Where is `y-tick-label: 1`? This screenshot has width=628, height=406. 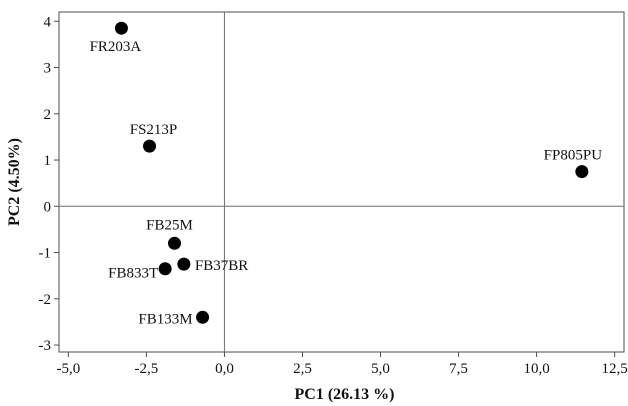
y-tick-label: 1 is located at coordinates (48, 161).